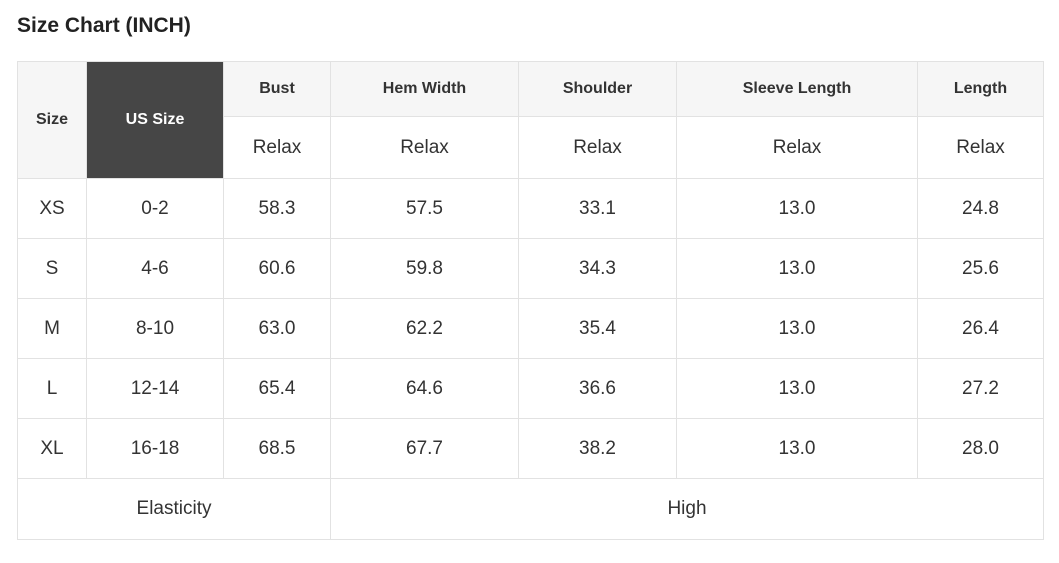  I want to click on size-cell: XS, so click(52, 208).